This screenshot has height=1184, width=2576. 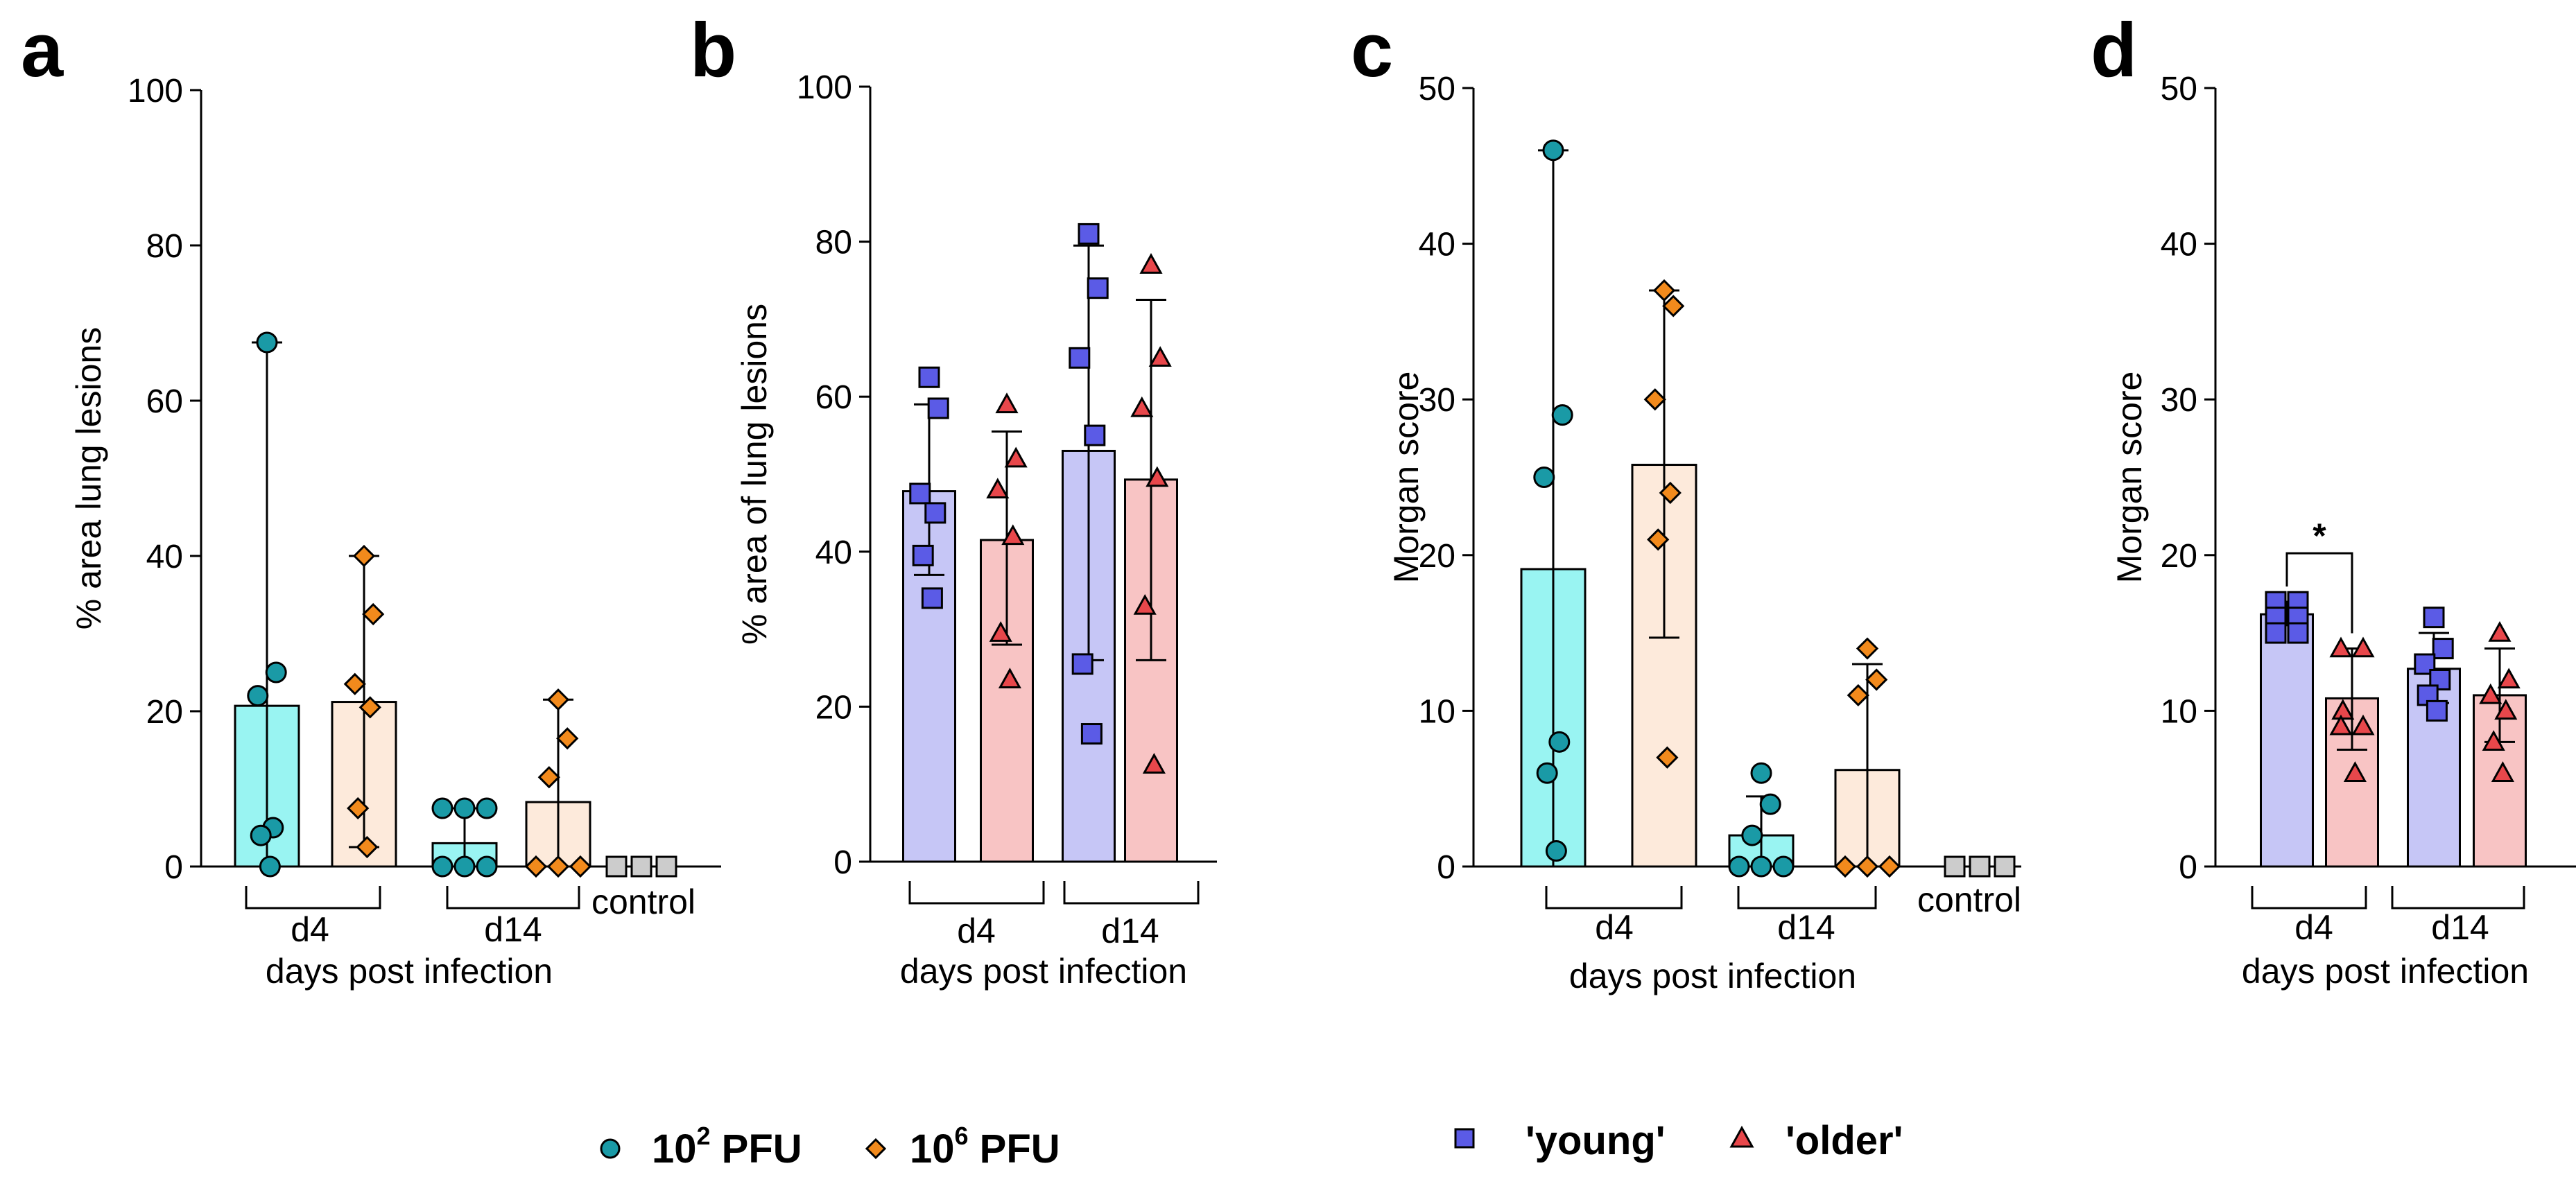 I want to click on legend-age: 'young' 'older', so click(x=1678, y=1140).